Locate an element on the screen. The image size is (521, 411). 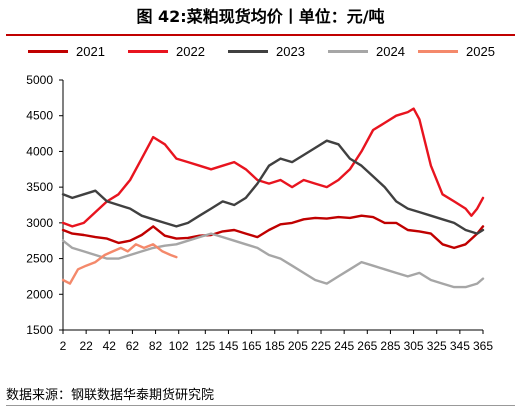
y-tick-label: 3000 is located at coordinates (39, 223).